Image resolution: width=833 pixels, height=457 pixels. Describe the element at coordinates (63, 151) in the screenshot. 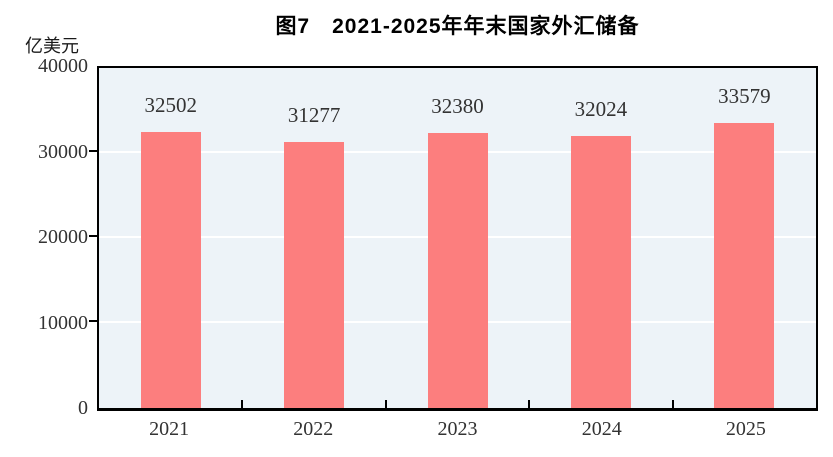

I see `y-tick-label: 30000` at that location.